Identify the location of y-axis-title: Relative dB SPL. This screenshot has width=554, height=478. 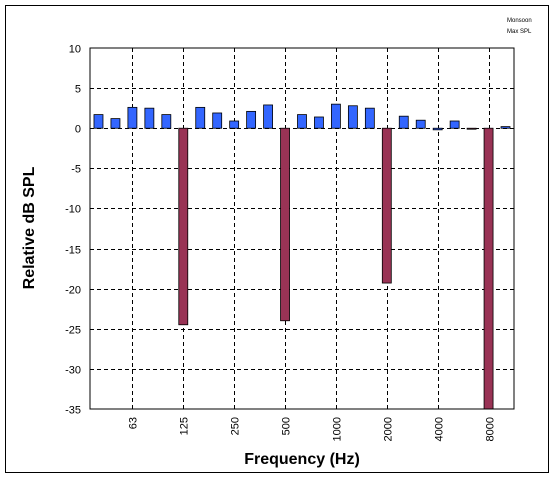
(29, 227).